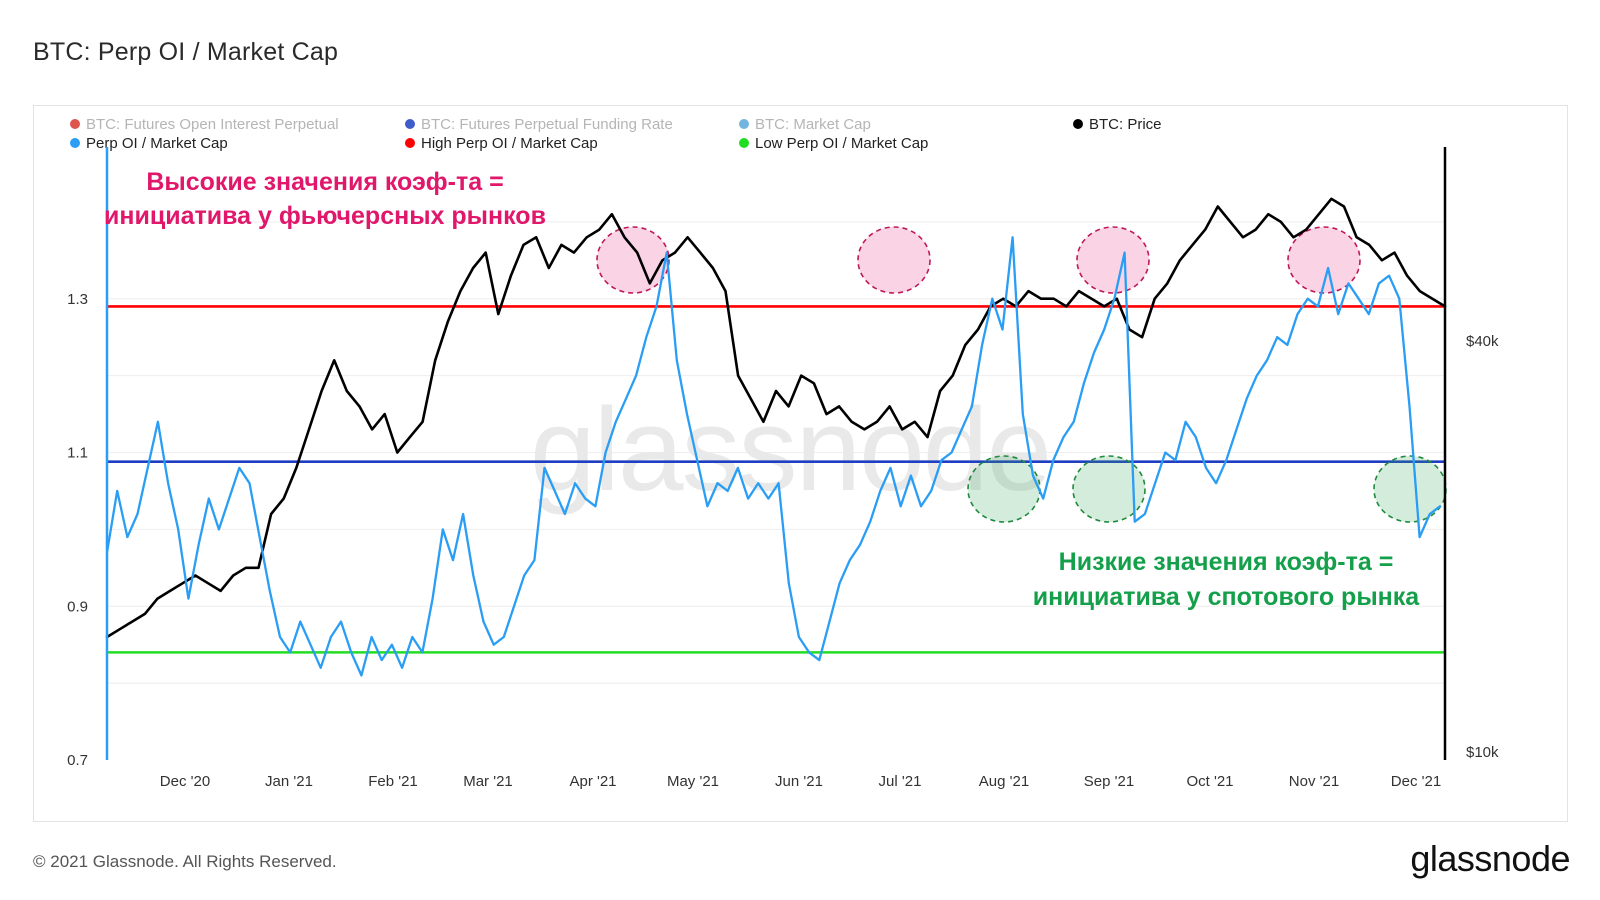  I want to click on legend-label: BTC: Price, so click(1125, 124).